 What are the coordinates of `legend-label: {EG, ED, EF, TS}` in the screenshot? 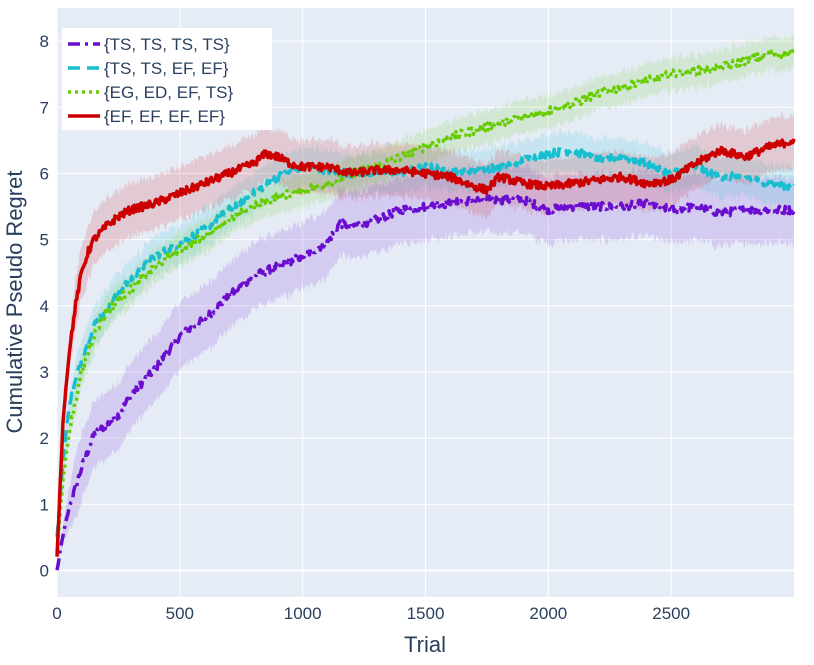 It's located at (168, 92).